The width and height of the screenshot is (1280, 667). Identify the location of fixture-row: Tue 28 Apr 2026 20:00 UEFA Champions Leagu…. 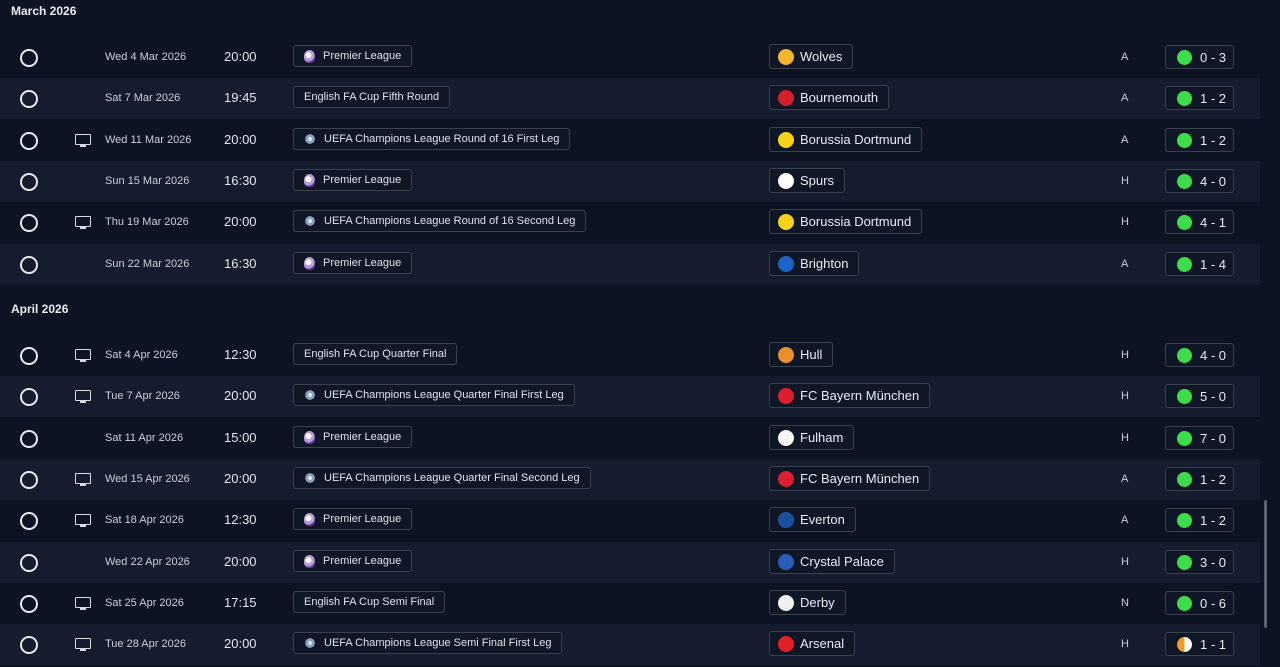
(630, 644).